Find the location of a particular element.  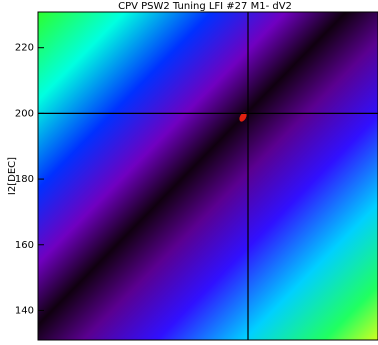

y-tick-label: 220 is located at coordinates (24, 48).